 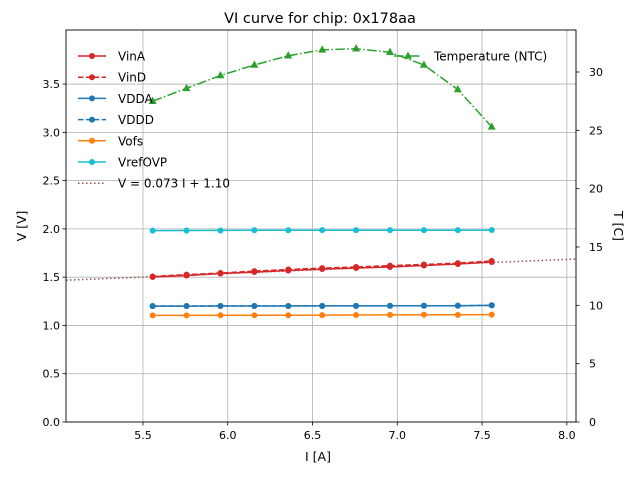 What do you see at coordinates (112, 57) in the screenshot?
I see `legend-item: VinA` at bounding box center [112, 57].